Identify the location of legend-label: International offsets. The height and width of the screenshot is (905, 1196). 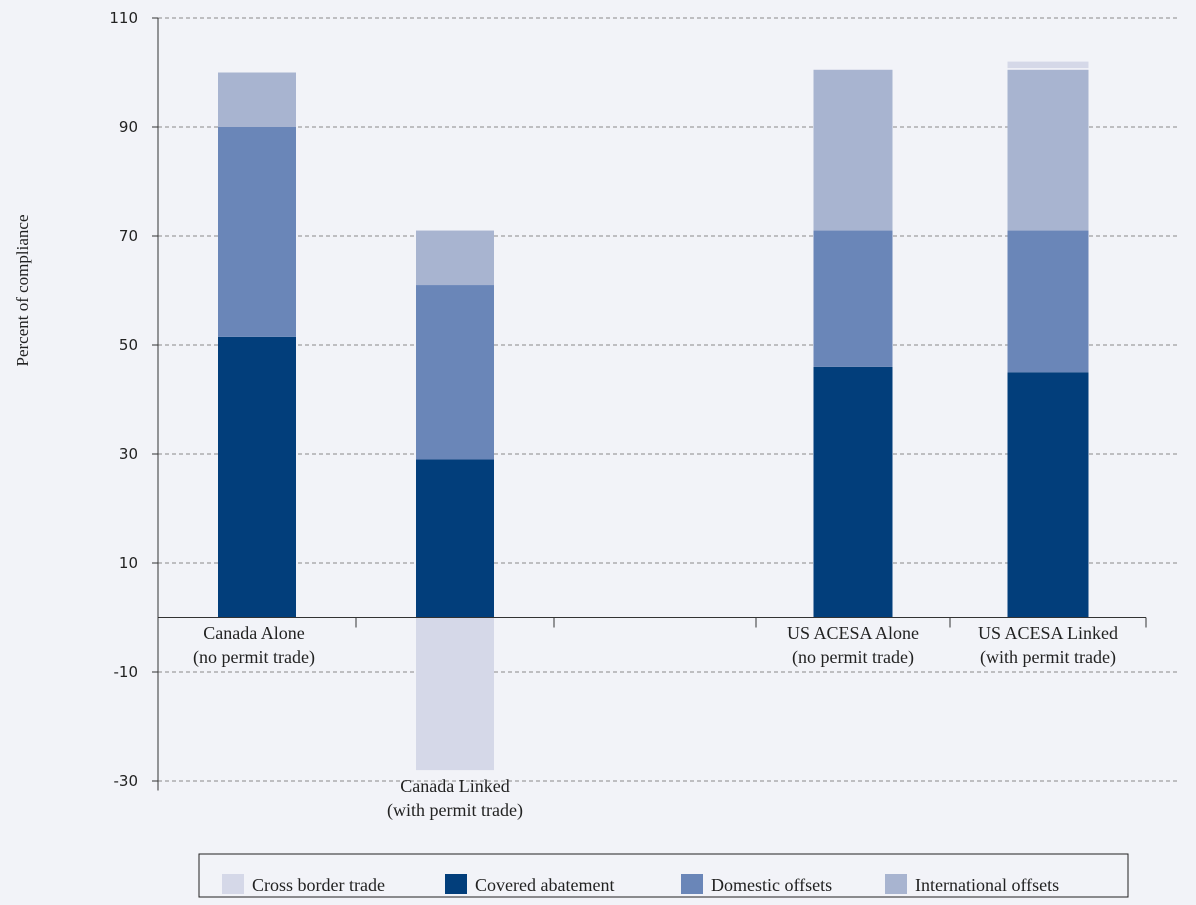
(987, 885).